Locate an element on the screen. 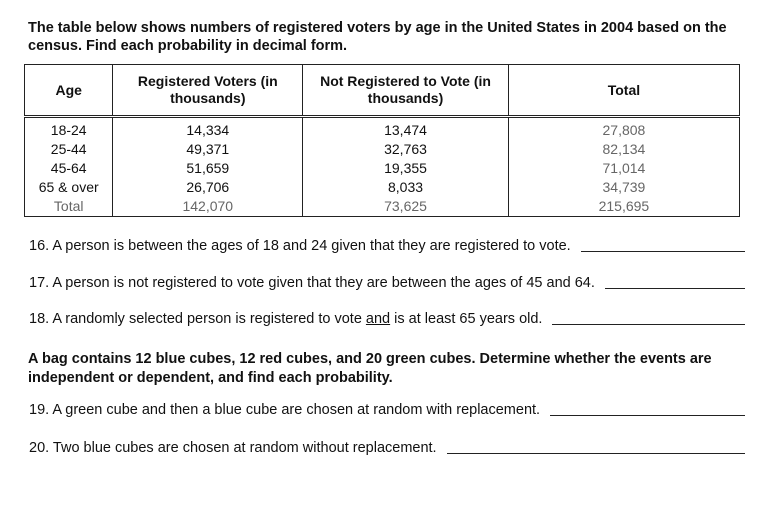  table-cell: 8,033 is located at coordinates (405, 187).